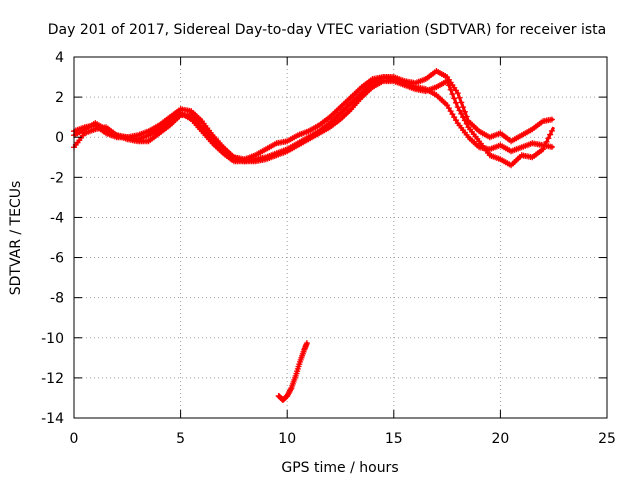 This screenshot has width=640, height=480. I want to click on y-tick-label: -4, so click(57, 218).